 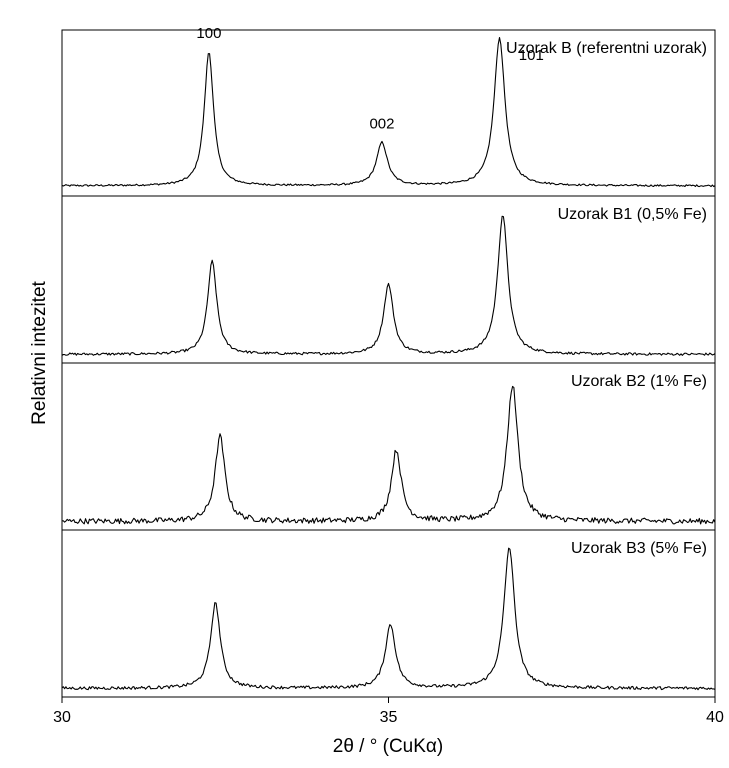 What do you see at coordinates (39, 352) in the screenshot?
I see `y-axis-label: Relativni intezitet` at bounding box center [39, 352].